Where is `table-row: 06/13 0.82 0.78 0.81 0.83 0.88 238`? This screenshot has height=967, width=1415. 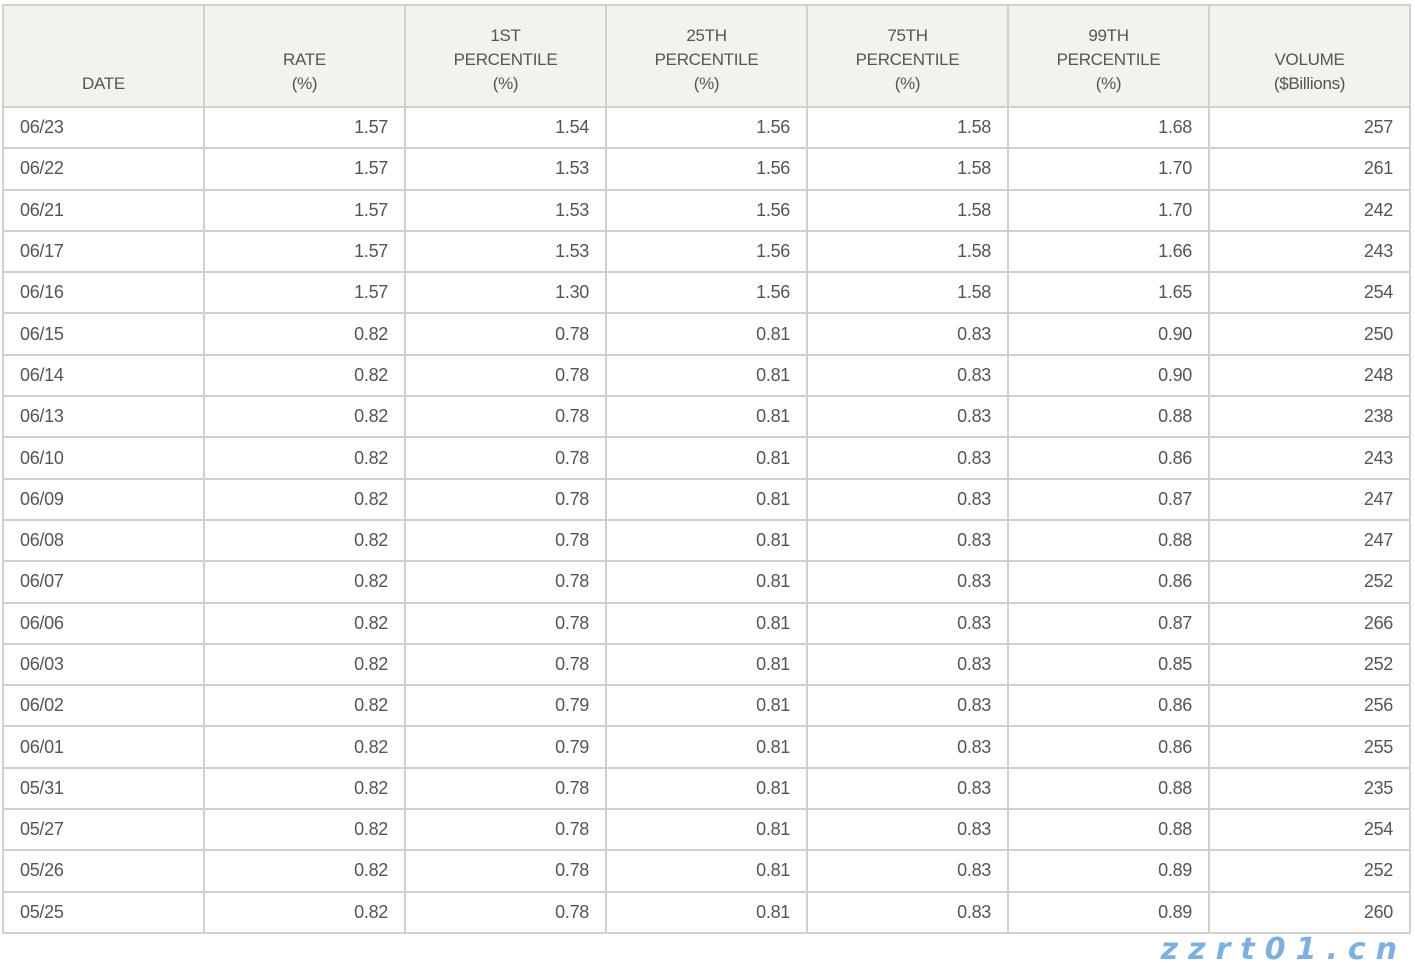
table-row: 06/13 0.82 0.78 0.81 0.83 0.88 238 is located at coordinates (706, 417).